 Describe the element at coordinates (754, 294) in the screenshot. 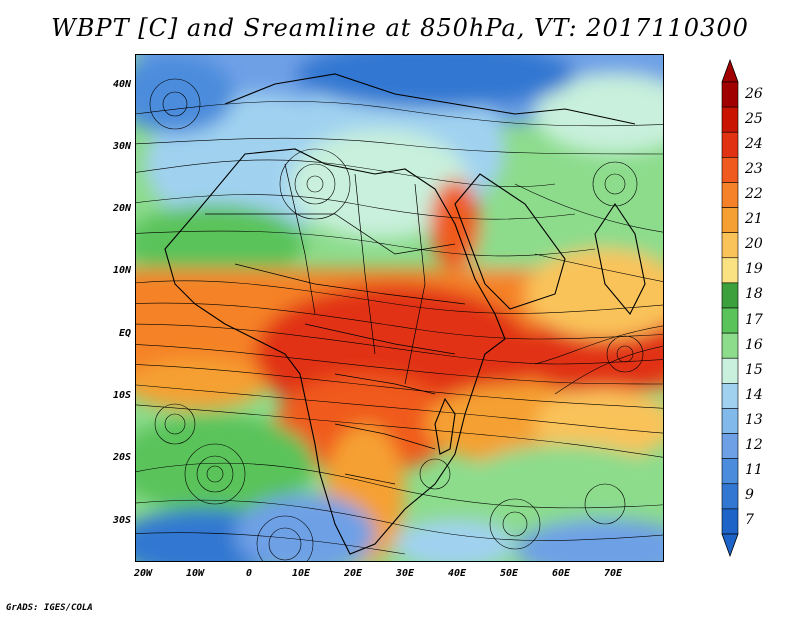

I see `colorbar-label: 18` at that location.